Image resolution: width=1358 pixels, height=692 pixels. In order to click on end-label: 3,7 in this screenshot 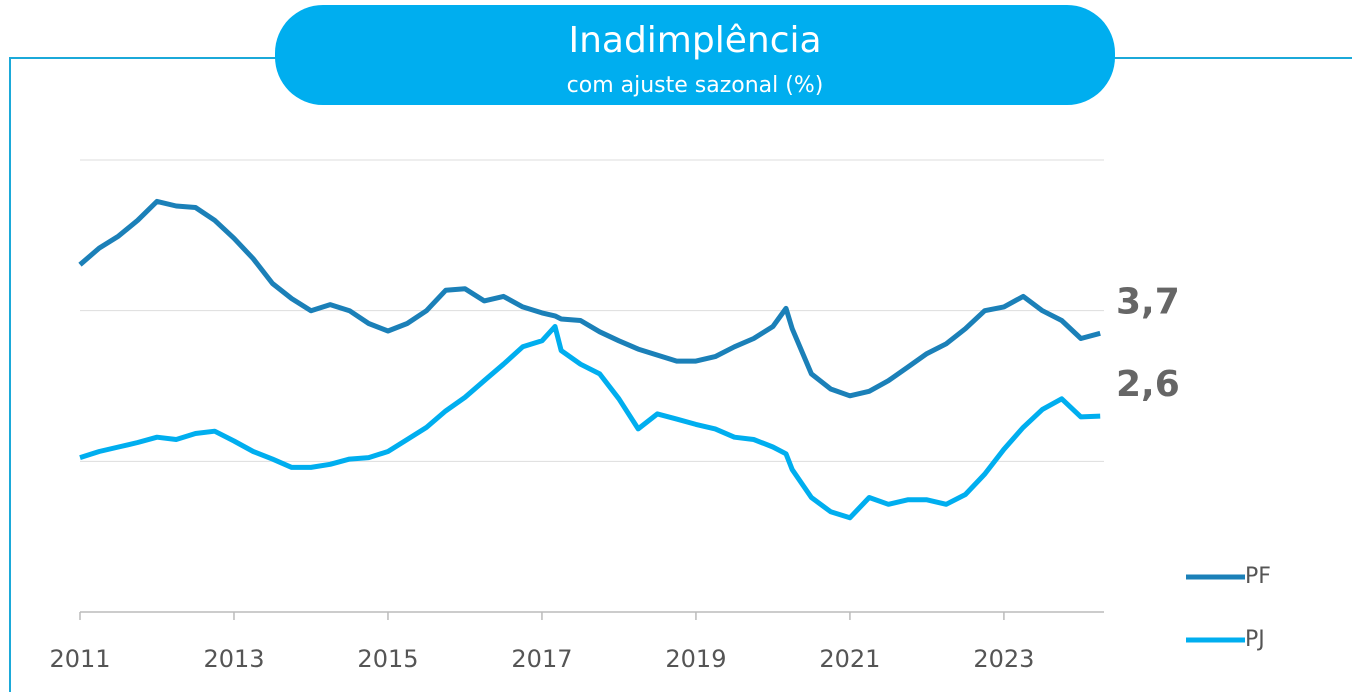, I will do `click(1148, 301)`.